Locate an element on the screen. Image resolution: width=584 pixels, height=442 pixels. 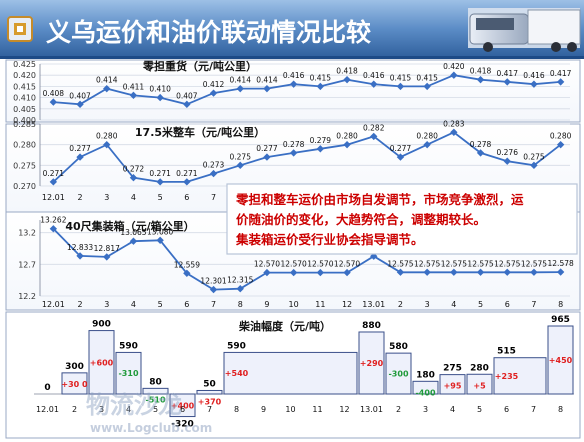
y-tick-label: 0.415 is located at coordinates (24, 86).